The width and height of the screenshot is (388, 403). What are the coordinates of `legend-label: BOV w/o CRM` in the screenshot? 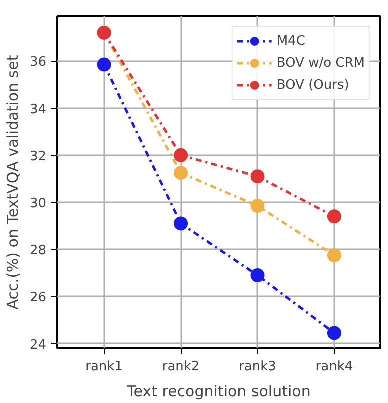 It's located at (320, 63).